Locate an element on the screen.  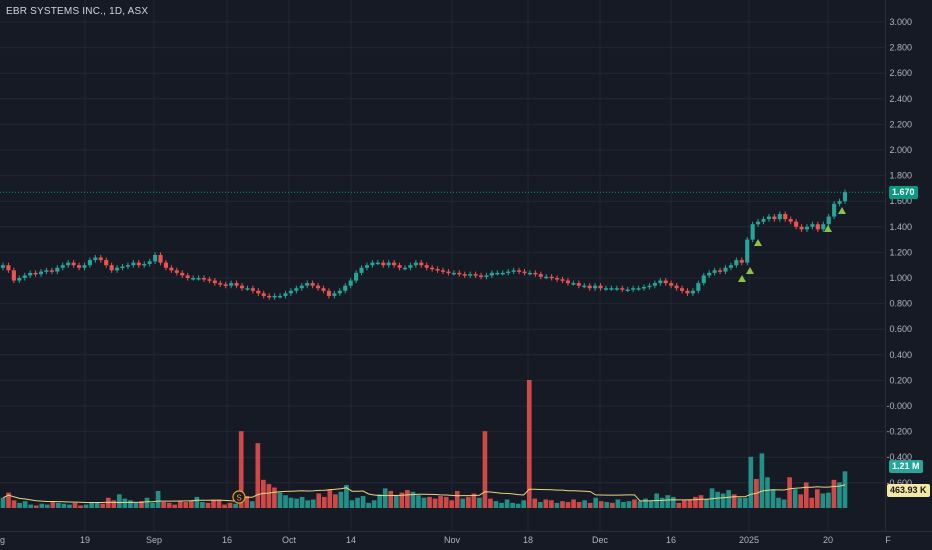
price-tick-label: 1.000 is located at coordinates (900, 278).